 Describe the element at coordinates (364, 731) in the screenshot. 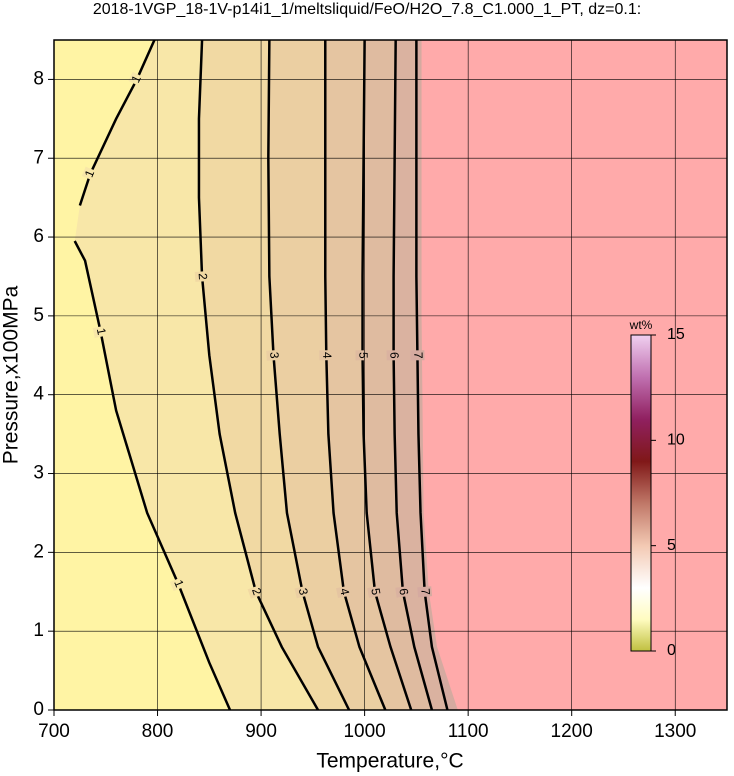

I see `x-tick-label: 1000` at that location.